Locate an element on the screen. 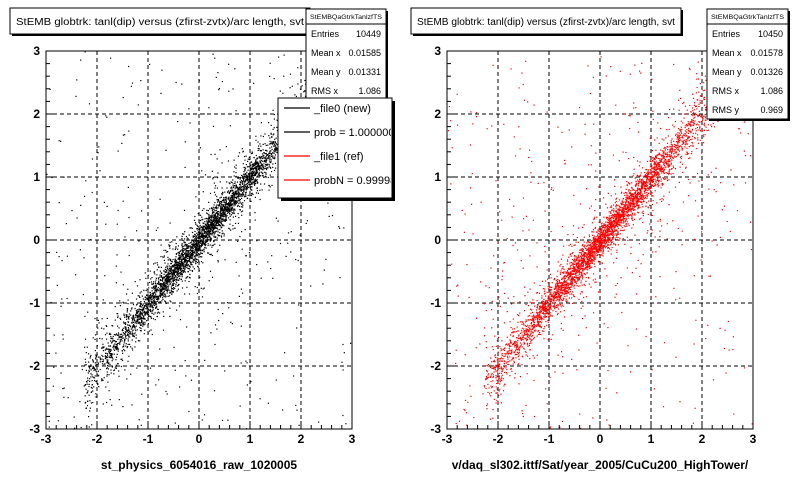  y-tick-label: -1 is located at coordinates (34, 303).